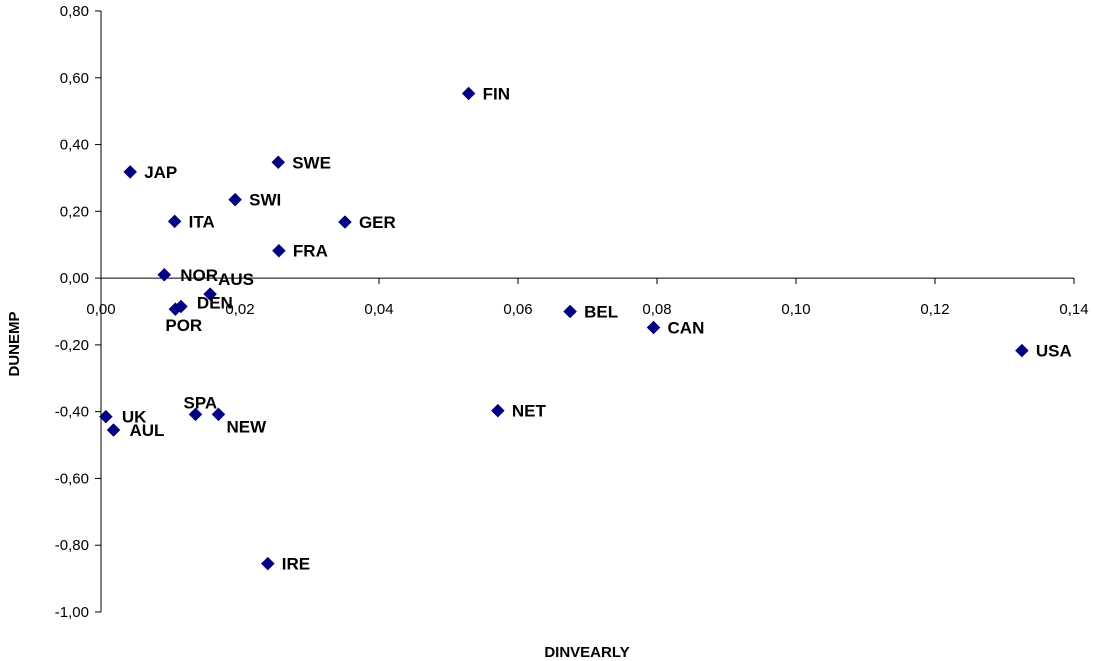 The image size is (1093, 661). I want to click on x-tick-label: 0,02, so click(239, 309).